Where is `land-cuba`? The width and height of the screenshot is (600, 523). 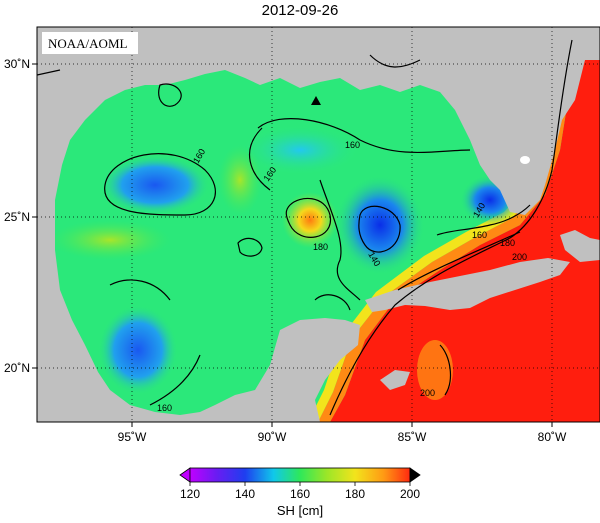 land-cuba is located at coordinates (467, 285).